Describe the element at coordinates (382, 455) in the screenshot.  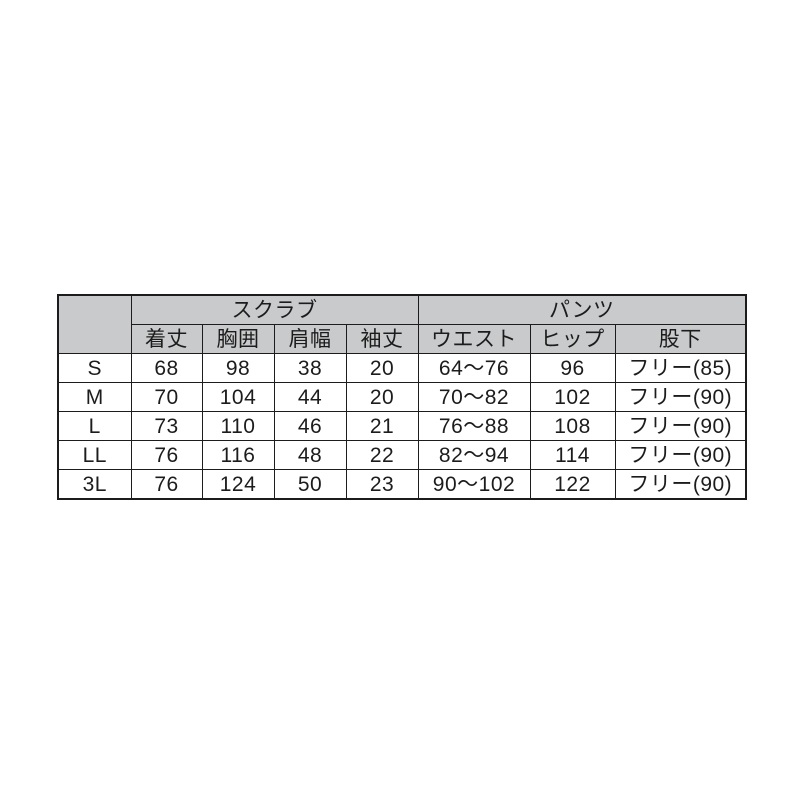
I see `cell-sleeve: 22` at that location.